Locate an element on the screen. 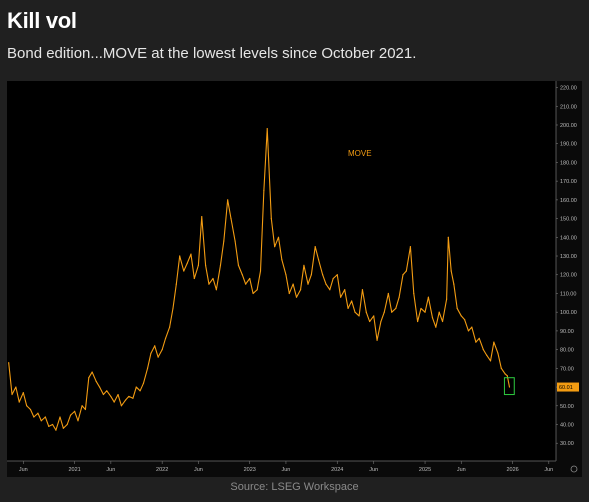  low-level-highlight-box is located at coordinates (509, 386).